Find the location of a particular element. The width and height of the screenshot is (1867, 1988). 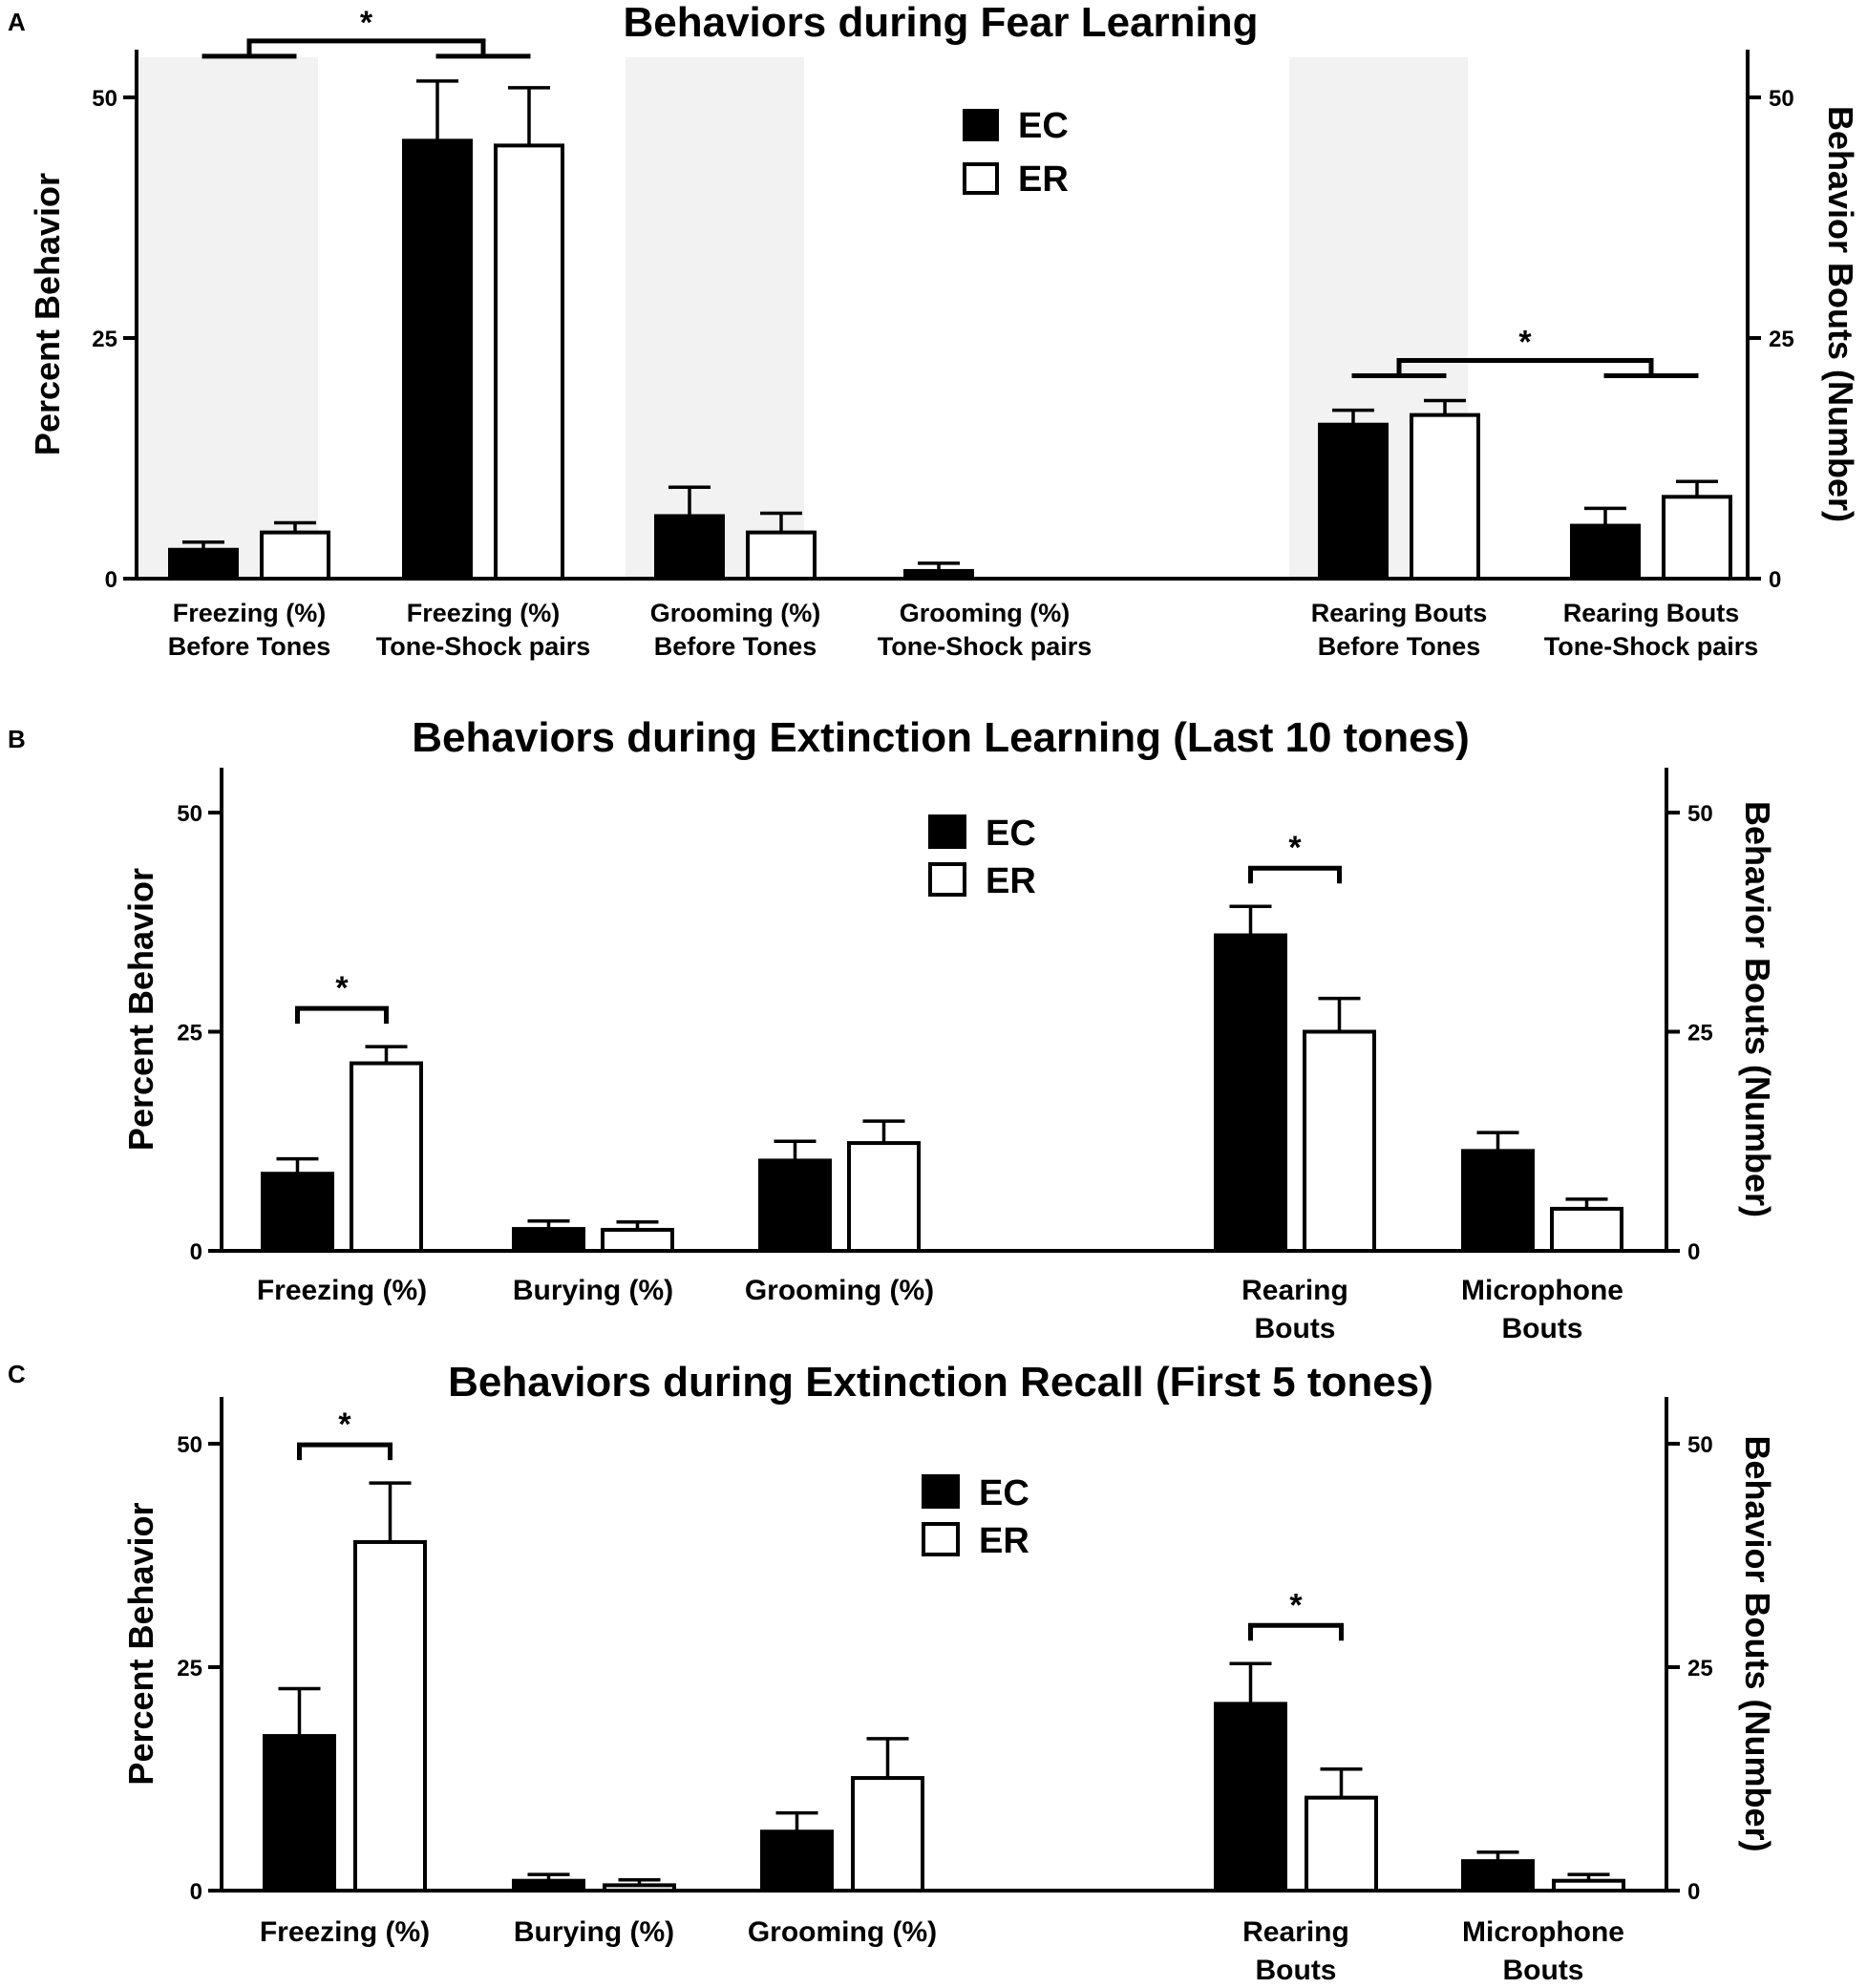

panel-letter: A is located at coordinates (17, 22).